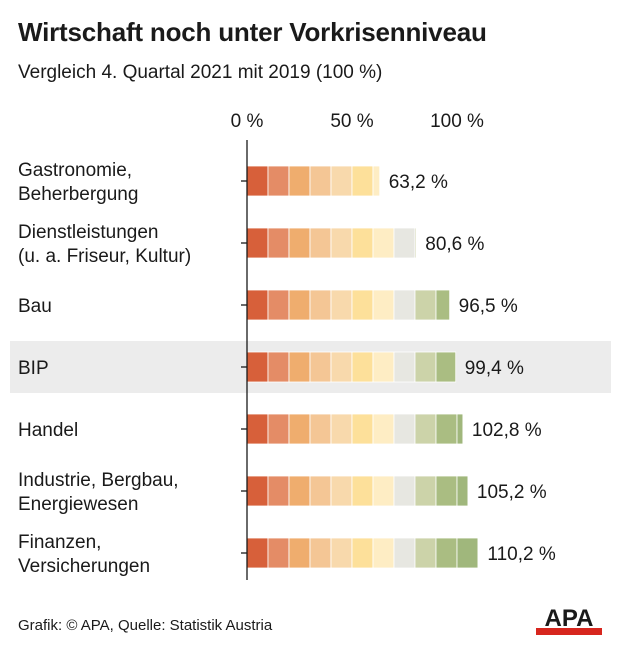  What do you see at coordinates (98, 480) in the screenshot?
I see `category-label: Industrie, Bergbau,` at bounding box center [98, 480].